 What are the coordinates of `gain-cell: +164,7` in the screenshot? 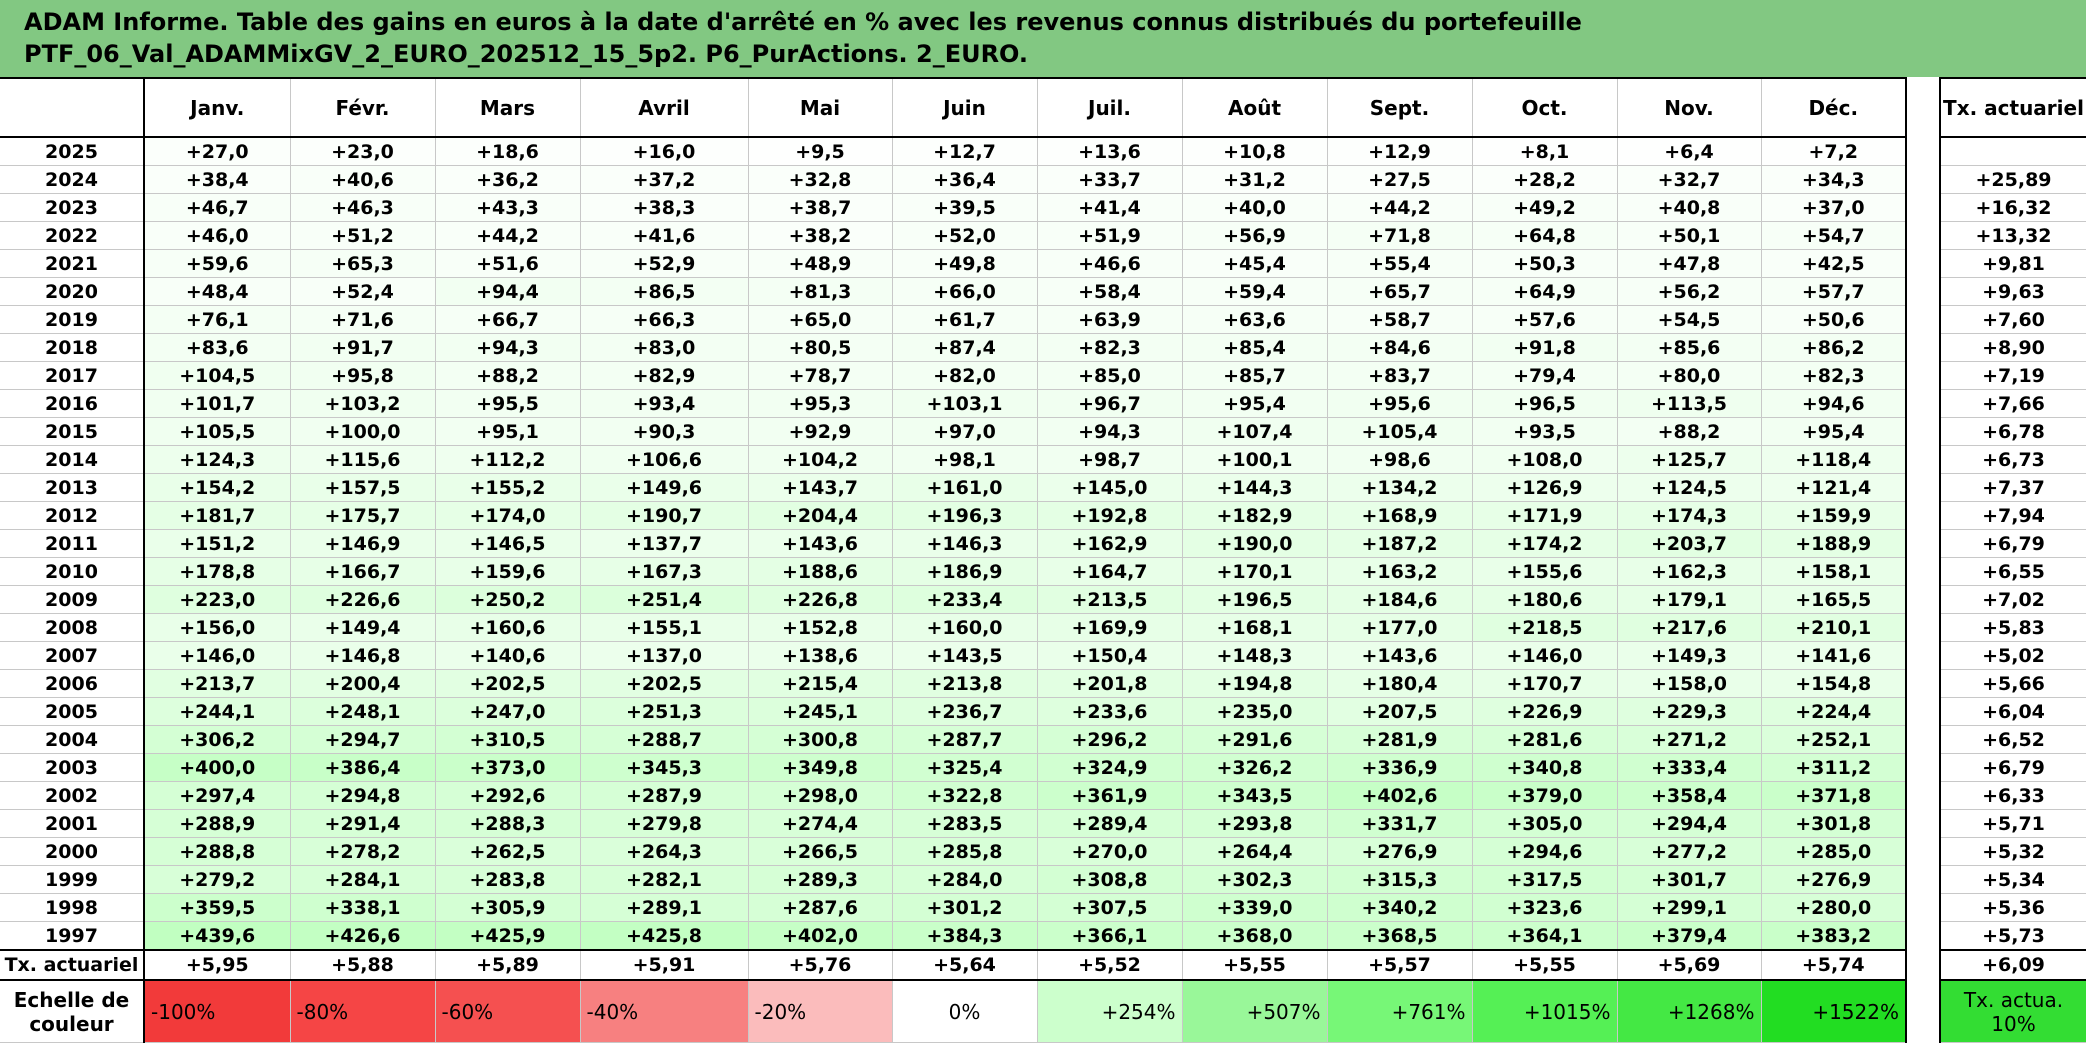 It's located at (1109, 571).